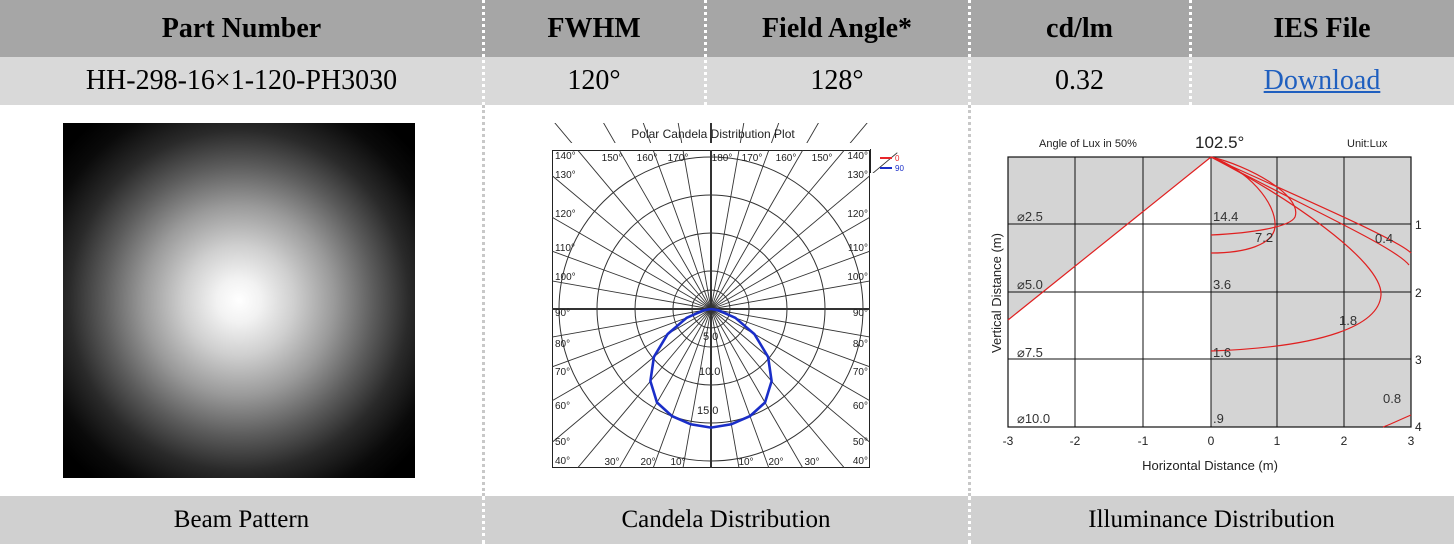 Image resolution: width=1454 pixels, height=544 pixels. I want to click on legend-label-0: 0, so click(897, 158).